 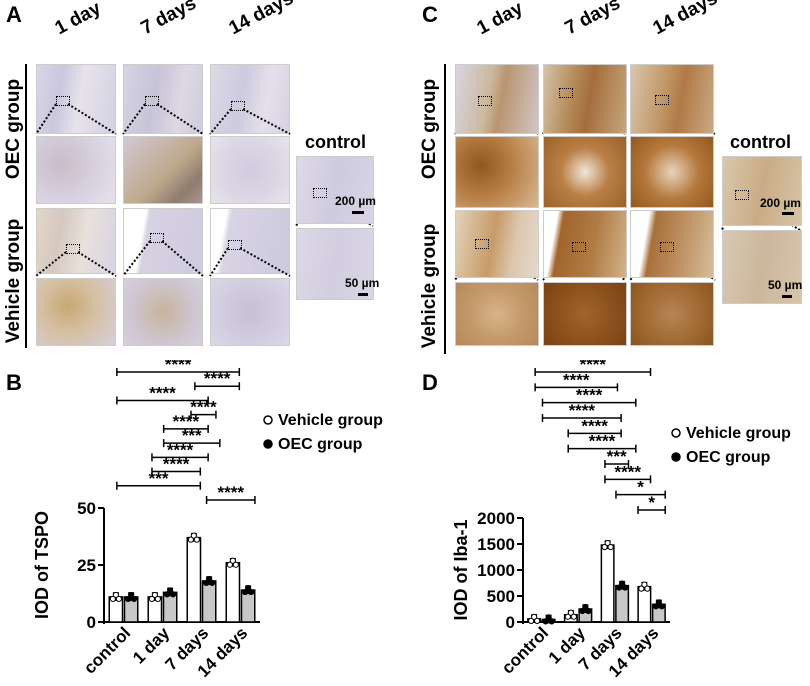 What do you see at coordinates (355, 201) in the screenshot?
I see `scale-bar-large-a: 200 µm` at bounding box center [355, 201].